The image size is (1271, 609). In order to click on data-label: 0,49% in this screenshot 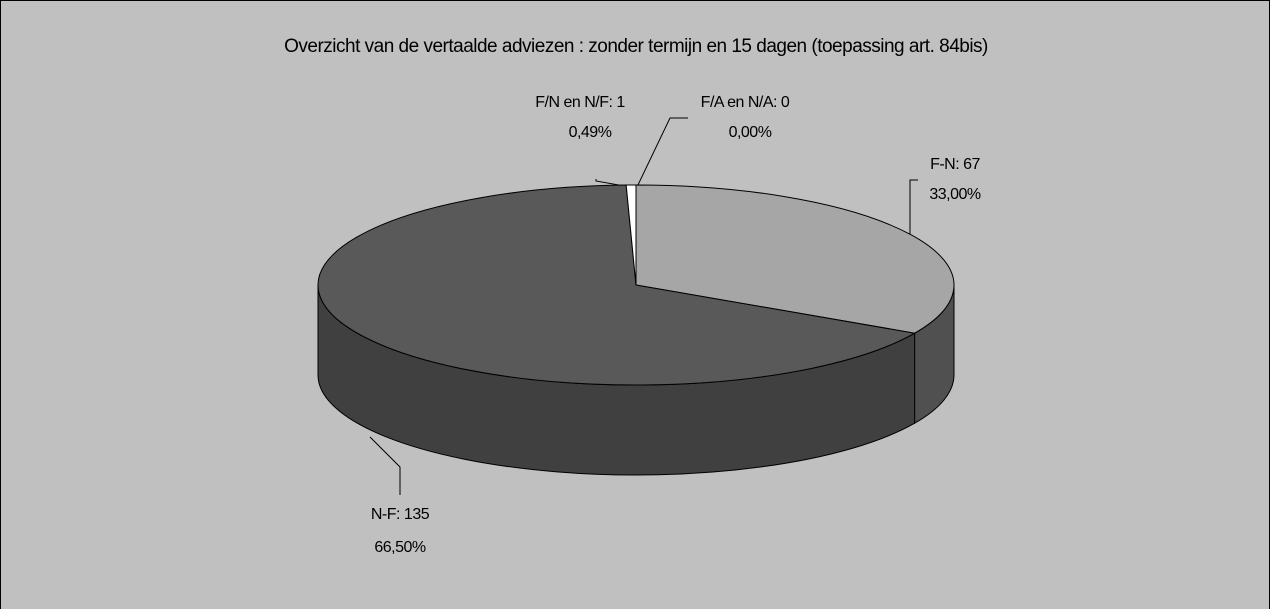, I will do `click(590, 132)`.